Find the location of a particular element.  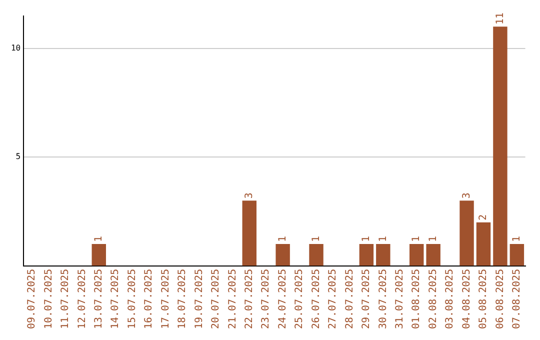

x-tick-label: 21.07.2025 is located at coordinates (232, 299).